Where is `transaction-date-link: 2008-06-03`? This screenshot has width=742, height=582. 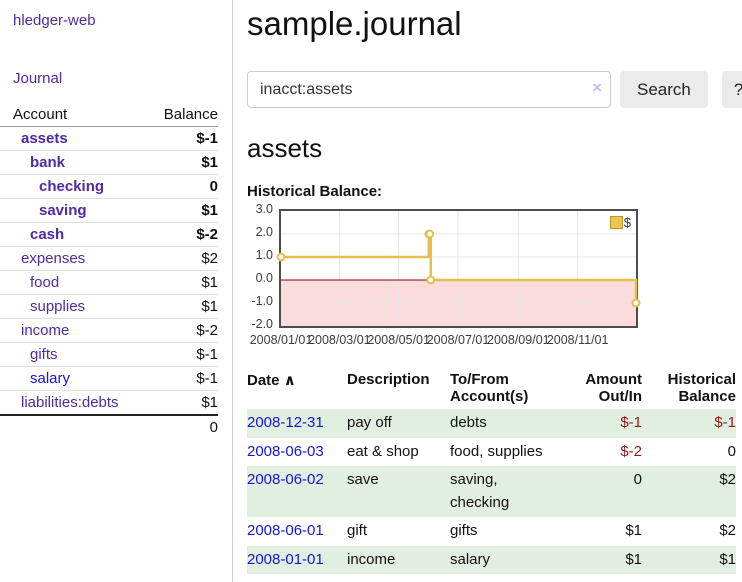 transaction-date-link: 2008-06-03 is located at coordinates (285, 451).